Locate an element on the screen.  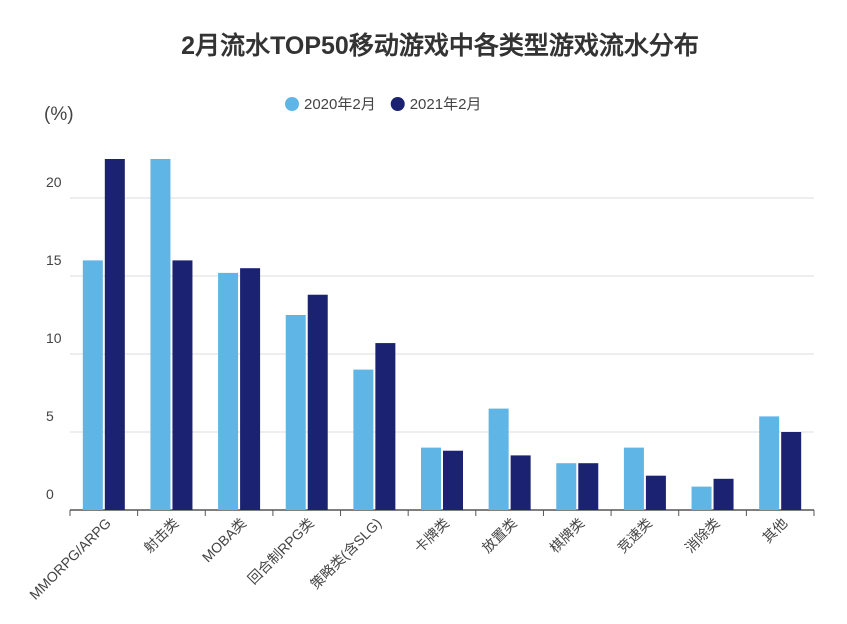
x-tick-label: MOBA类 is located at coordinates (224, 540).